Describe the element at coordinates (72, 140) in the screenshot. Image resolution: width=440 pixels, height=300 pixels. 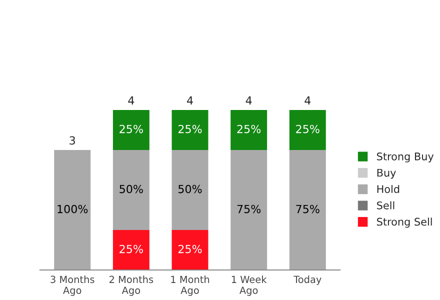
I see `total-label: 3` at that location.